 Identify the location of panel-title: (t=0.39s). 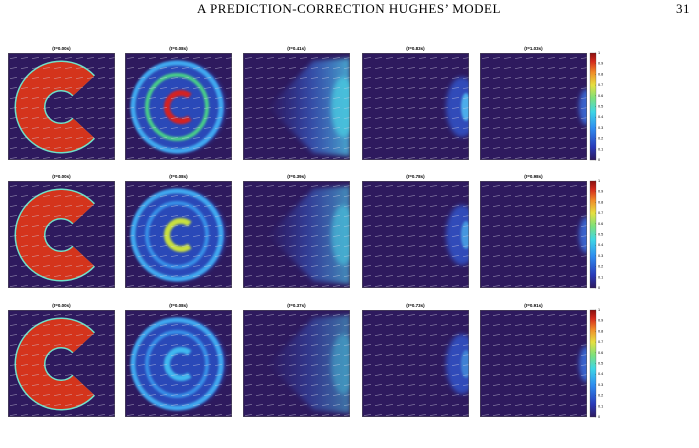
(296, 176).